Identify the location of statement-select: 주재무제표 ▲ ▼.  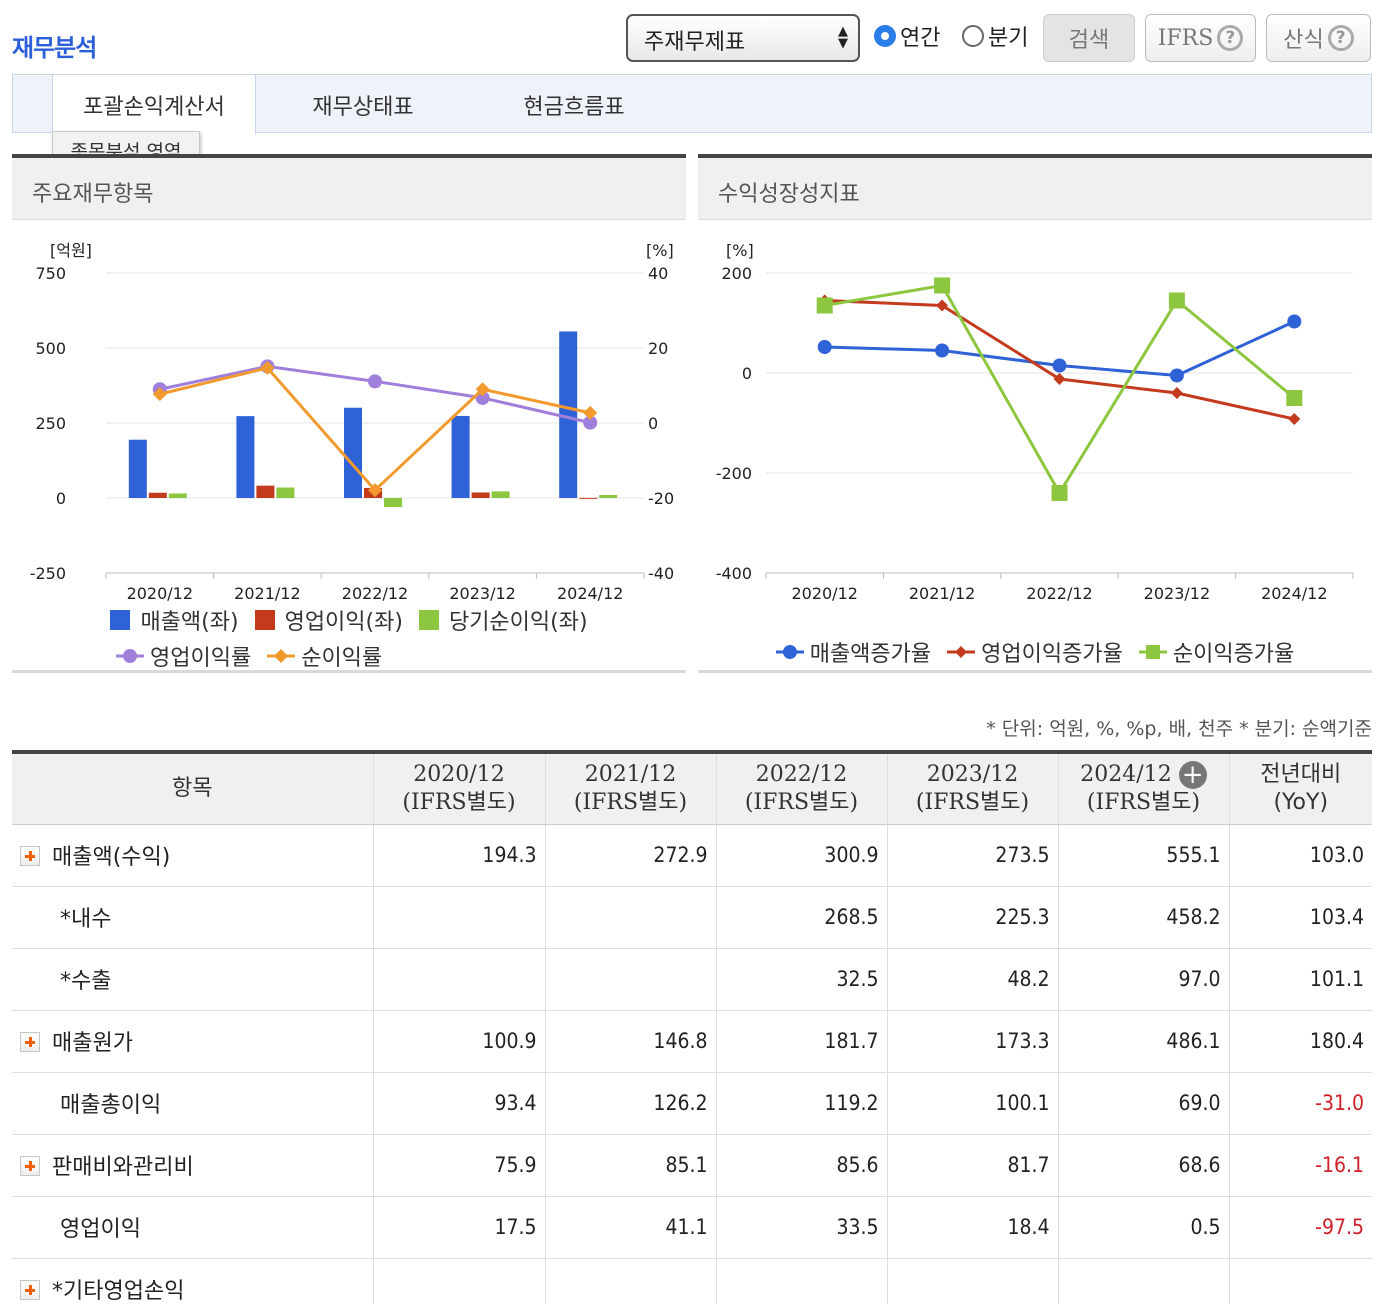
(743, 38).